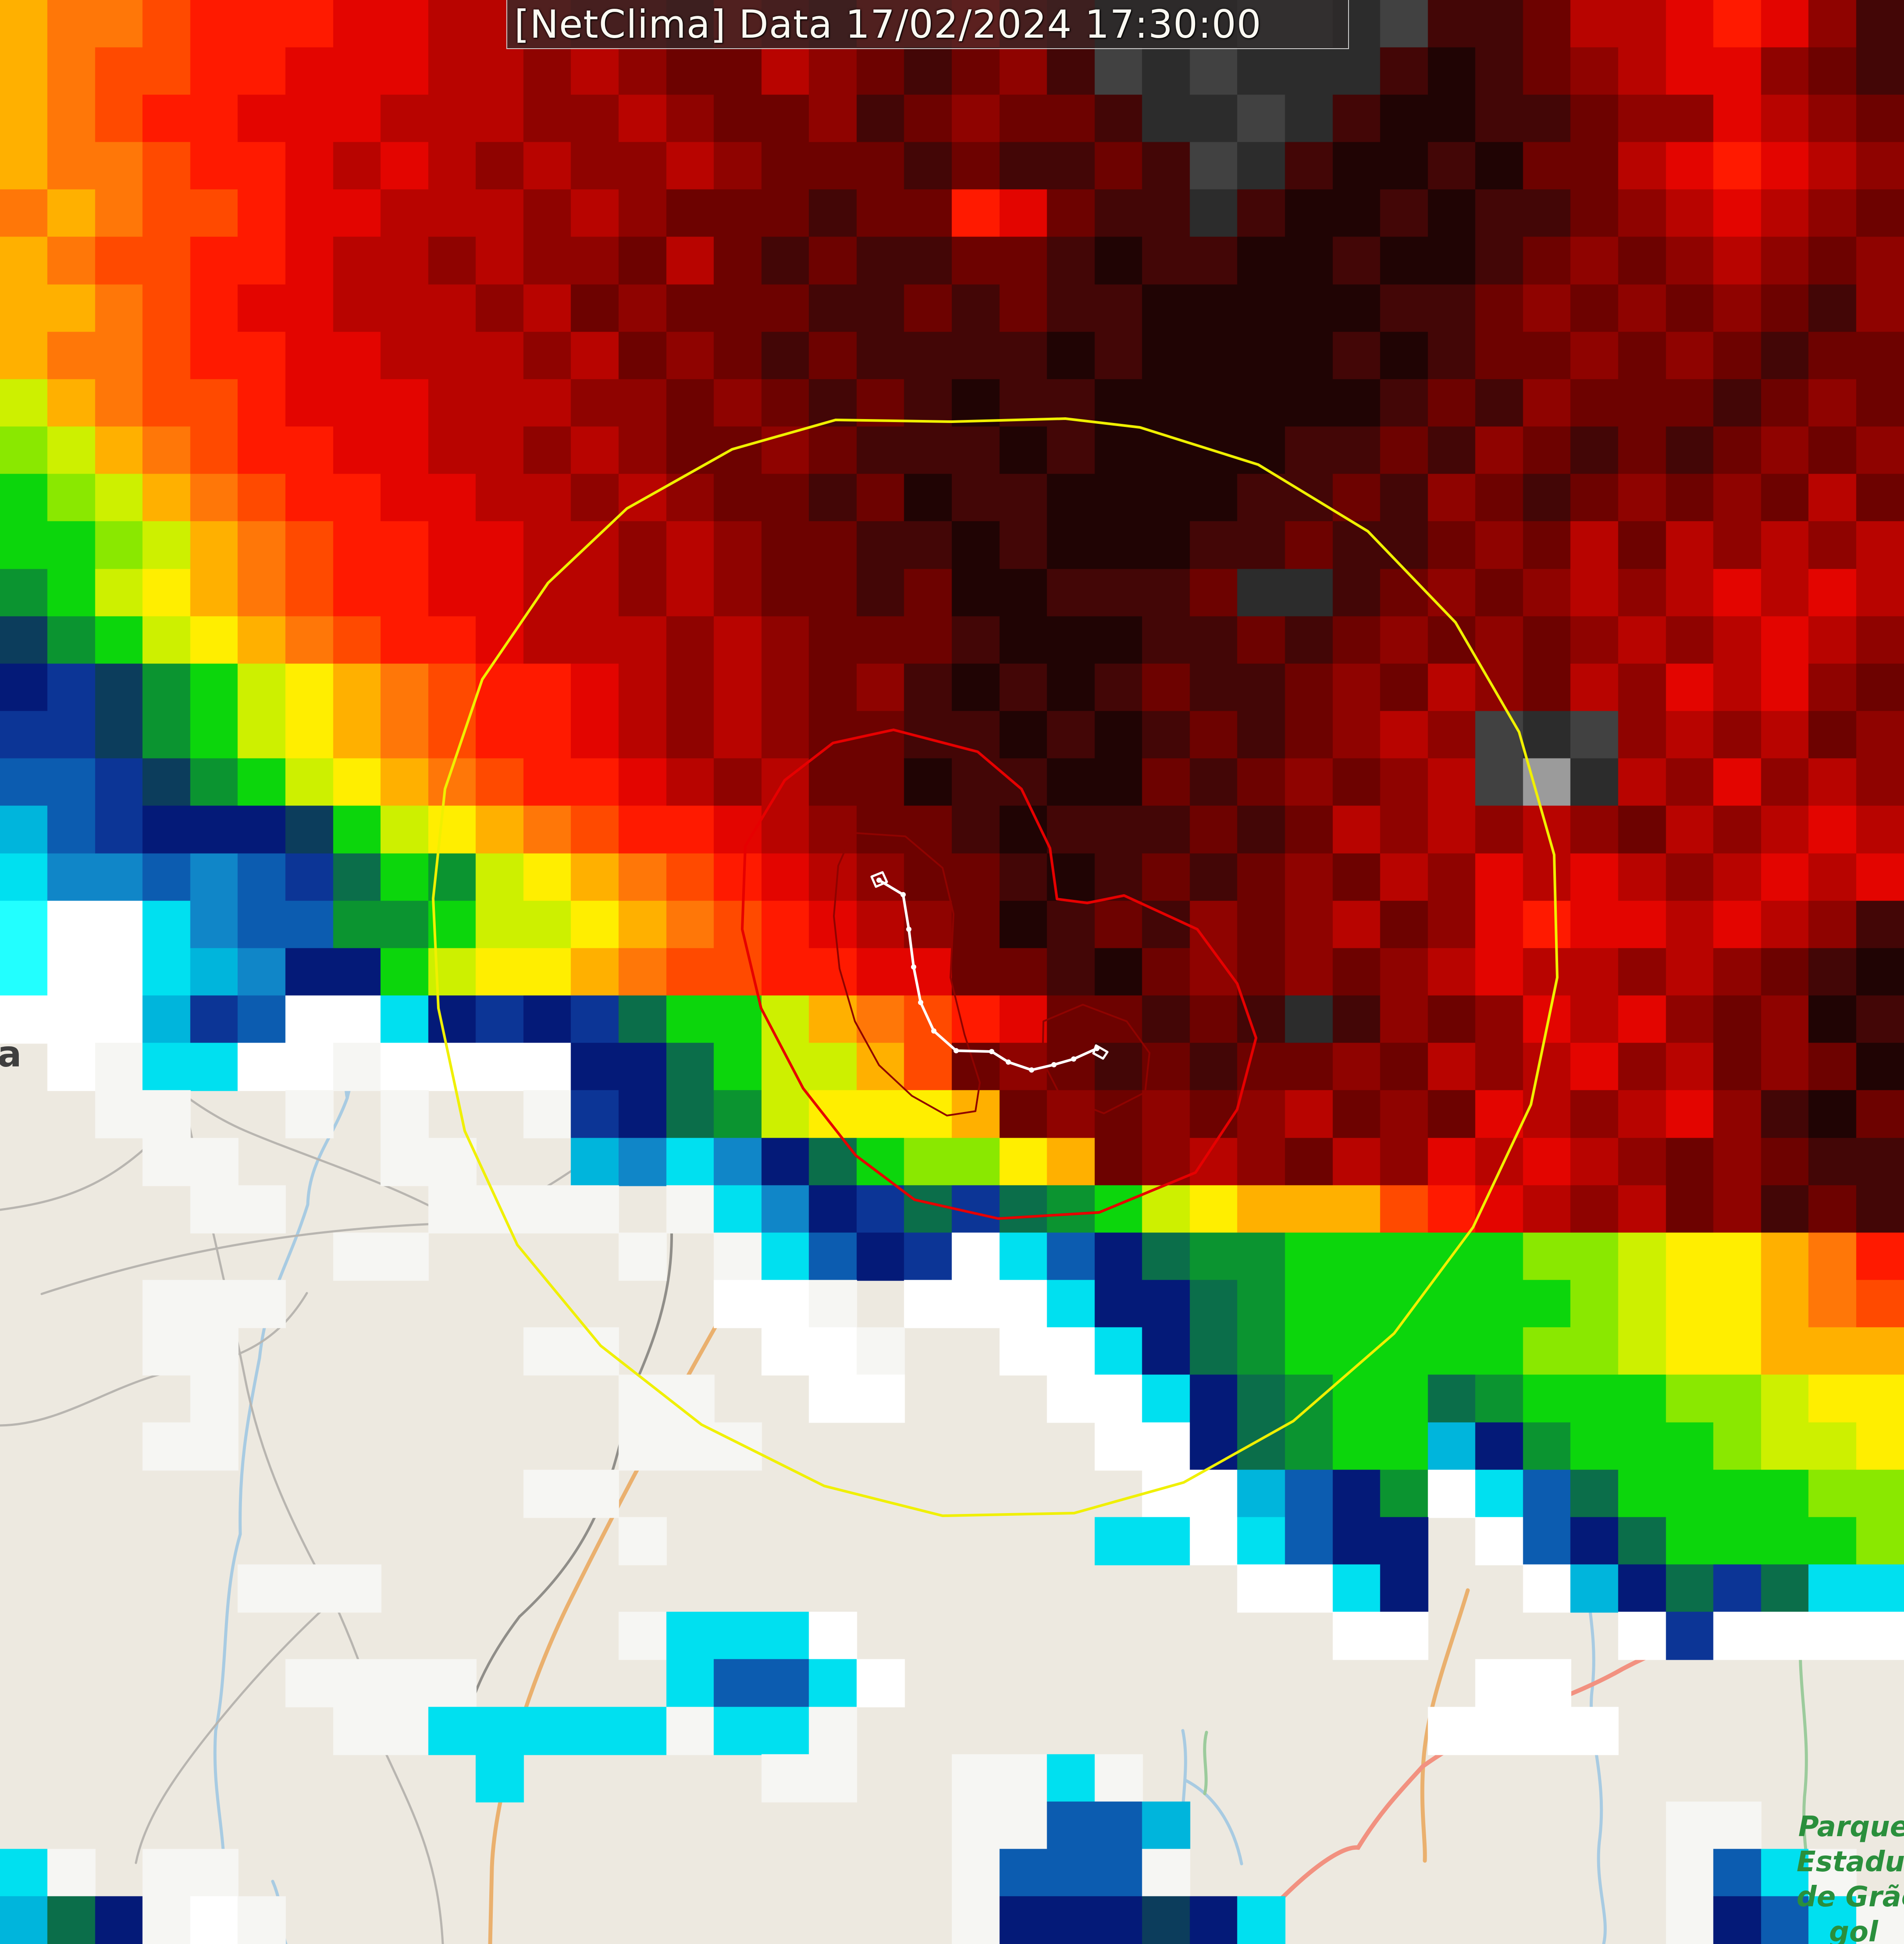 The image size is (1904, 1944). What do you see at coordinates (11, 1054) in the screenshot?
I see `town-label-partial: a` at bounding box center [11, 1054].